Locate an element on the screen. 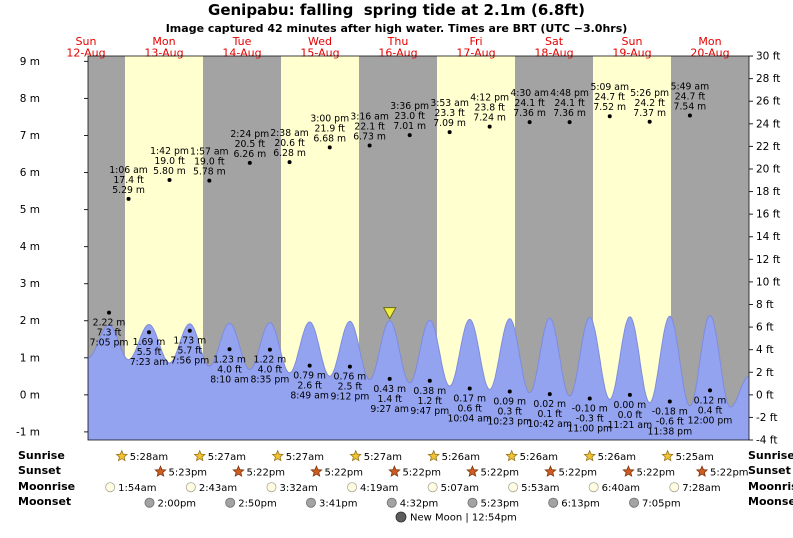 Image resolution: width=793 pixels, height=538 pixels. day-date-label: 19-Aug is located at coordinates (631, 53).